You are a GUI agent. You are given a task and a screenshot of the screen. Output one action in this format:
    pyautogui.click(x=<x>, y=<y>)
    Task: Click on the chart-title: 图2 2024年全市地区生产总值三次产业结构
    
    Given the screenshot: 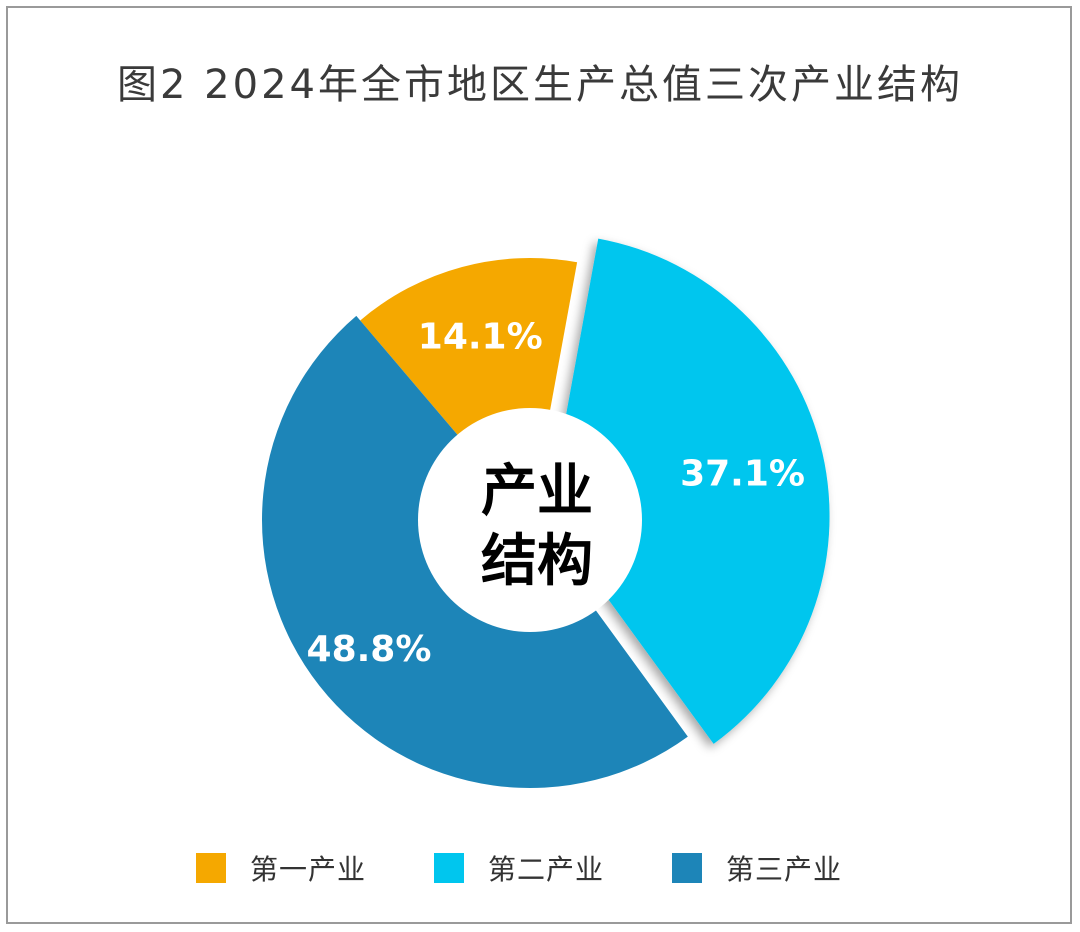 What is the action you would take?
    pyautogui.click(x=540, y=85)
    